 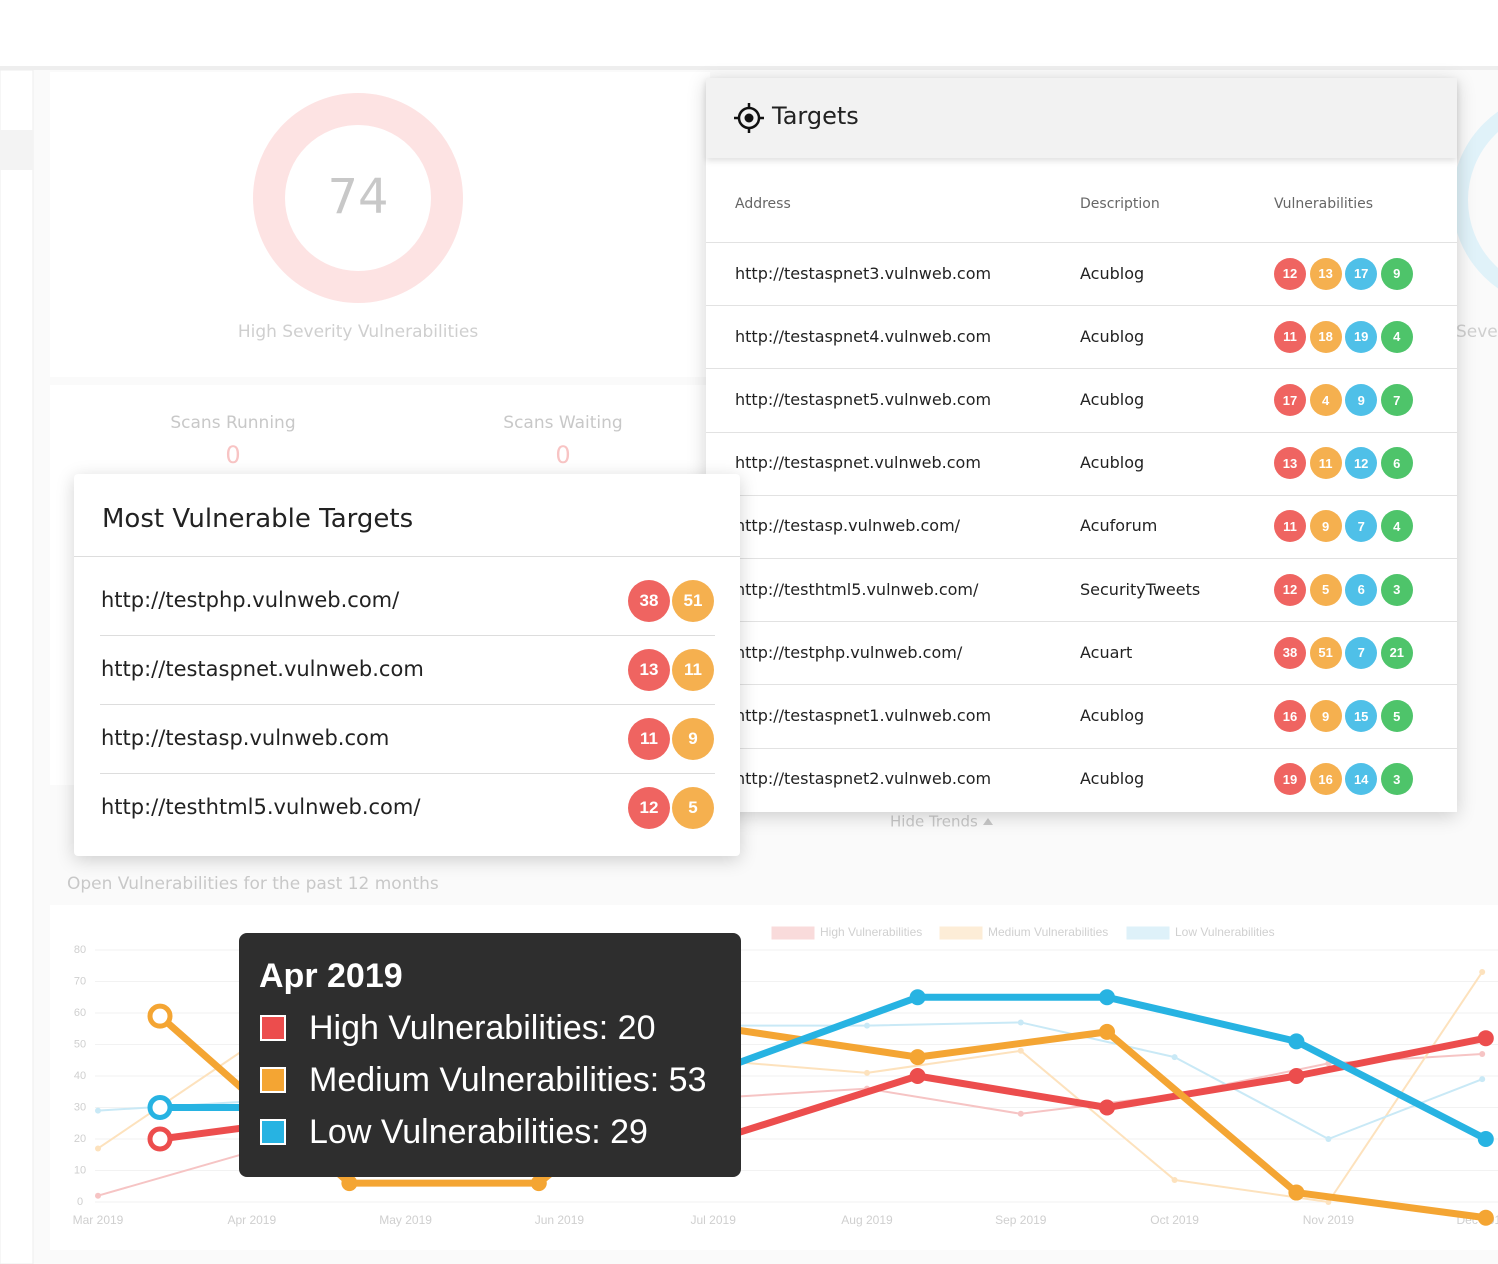 What do you see at coordinates (562, 423) in the screenshot?
I see `scan-label: Scans Waiting` at bounding box center [562, 423].